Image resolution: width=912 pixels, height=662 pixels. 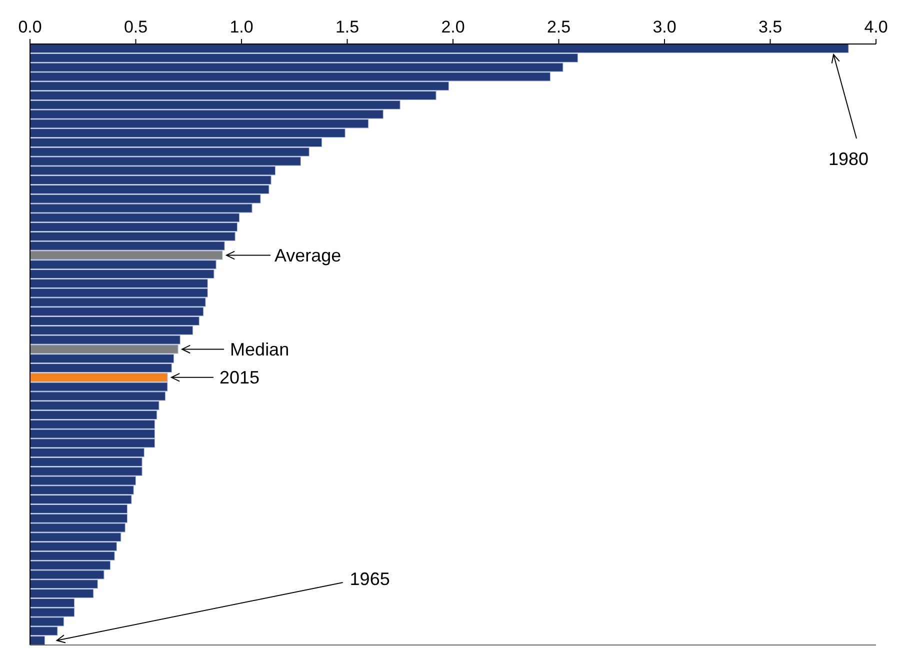 I want to click on x-tick-label: 2.0, so click(x=453, y=27).